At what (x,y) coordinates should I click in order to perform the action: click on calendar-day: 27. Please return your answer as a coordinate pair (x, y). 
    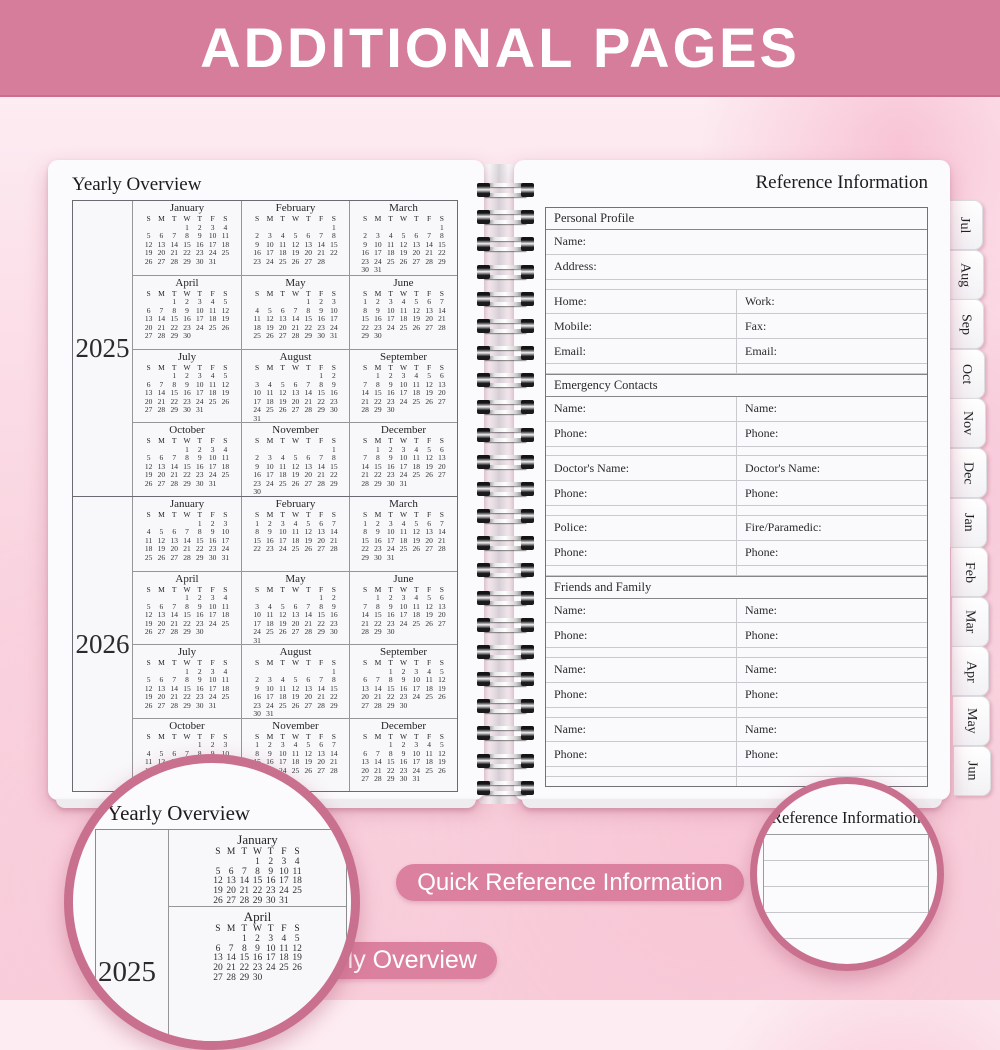
    Looking at the image, I should click on (148, 409).